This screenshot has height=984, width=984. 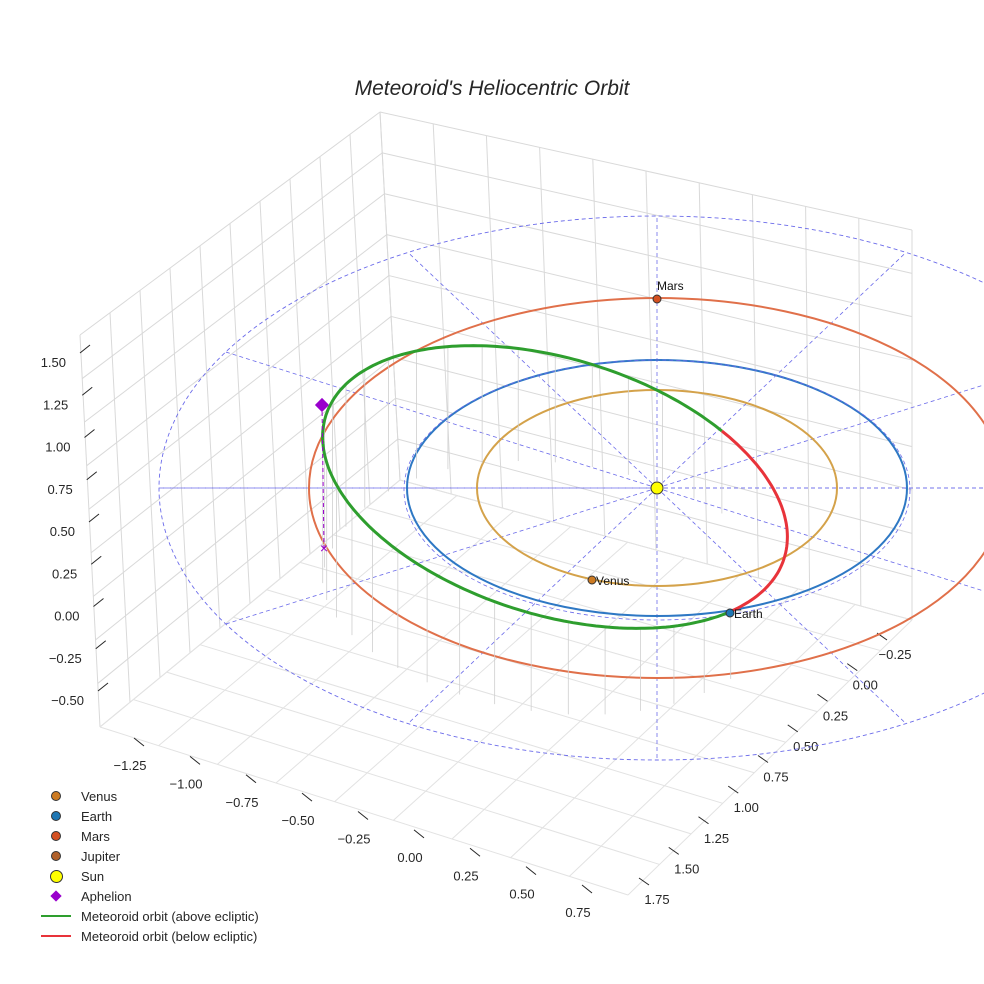 What do you see at coordinates (521, 894) in the screenshot?
I see `x-tick-label: 0.50` at bounding box center [521, 894].